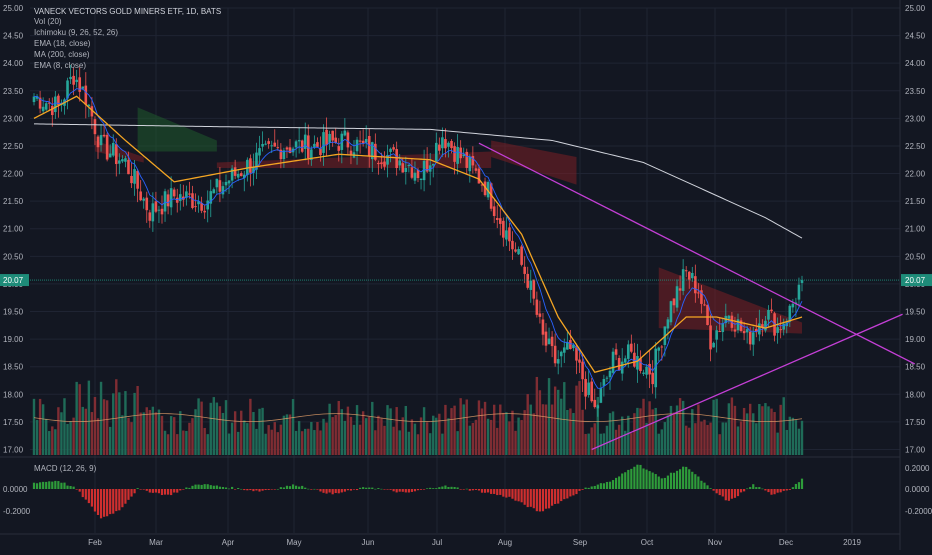 The width and height of the screenshot is (932, 555). What do you see at coordinates (915, 36) in the screenshot?
I see `price-tick-right: 24.50` at bounding box center [915, 36].